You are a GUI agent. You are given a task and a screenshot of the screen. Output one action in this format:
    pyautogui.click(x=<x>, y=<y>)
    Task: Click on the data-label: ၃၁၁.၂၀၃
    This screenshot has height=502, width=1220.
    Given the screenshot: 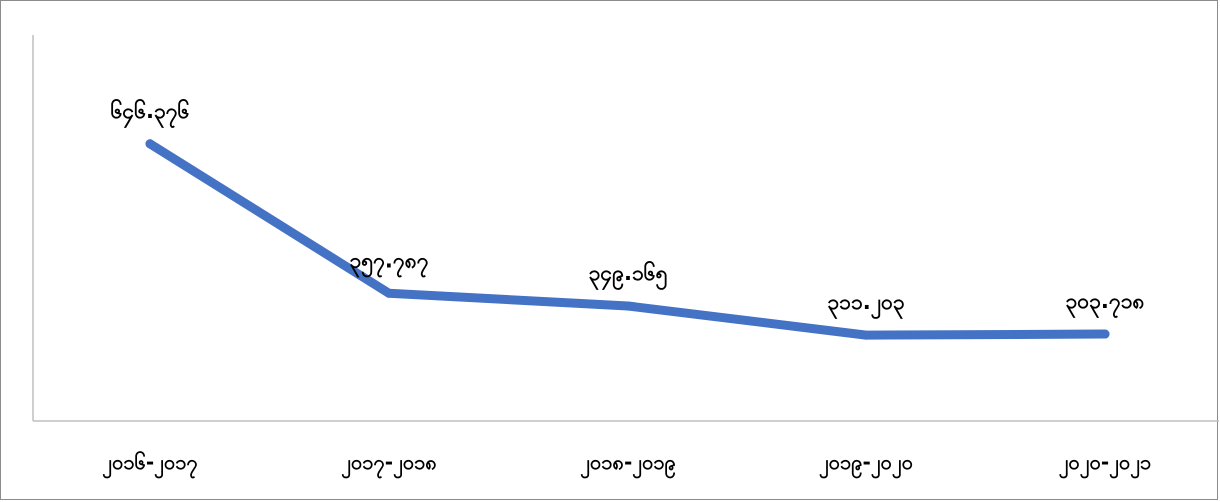 What is the action you would take?
    pyautogui.click(x=866, y=305)
    